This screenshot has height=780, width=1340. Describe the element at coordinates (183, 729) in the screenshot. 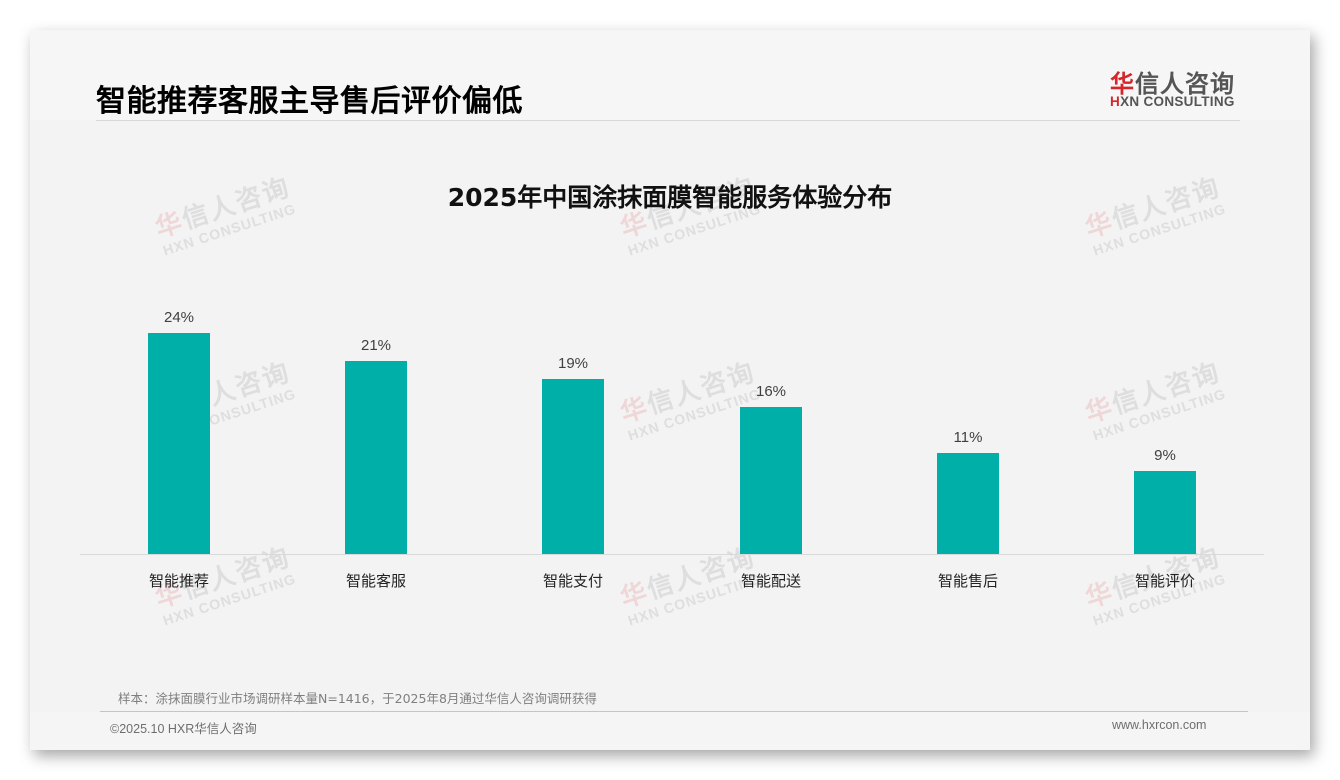

I see `copyright: ©2025.10 HXR华信人咨询` at that location.